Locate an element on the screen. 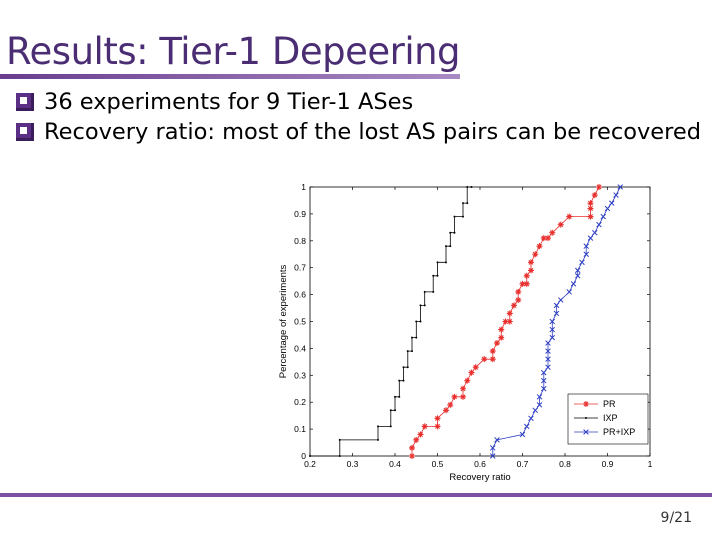 This screenshot has width=720, height=540. y-tick-label: 0.4 is located at coordinates (300, 348).